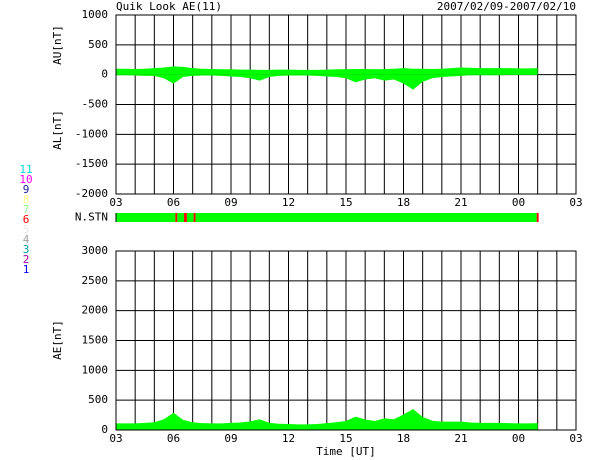  I want to click on legend-label: 10, so click(25, 179).